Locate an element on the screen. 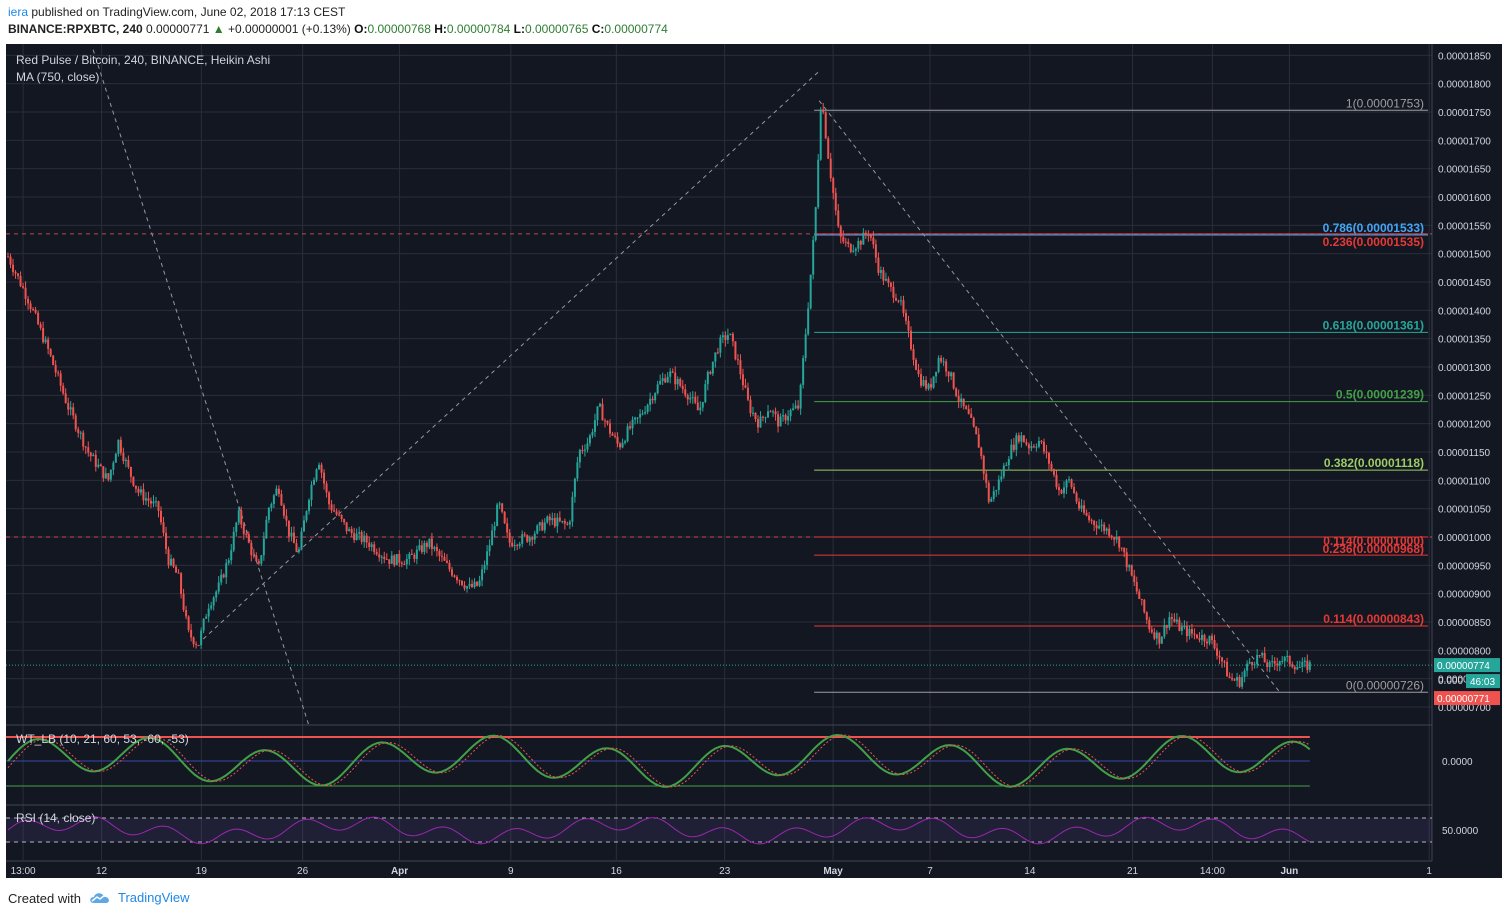  y-tick-label: 0.00001350 is located at coordinates (1464, 340).